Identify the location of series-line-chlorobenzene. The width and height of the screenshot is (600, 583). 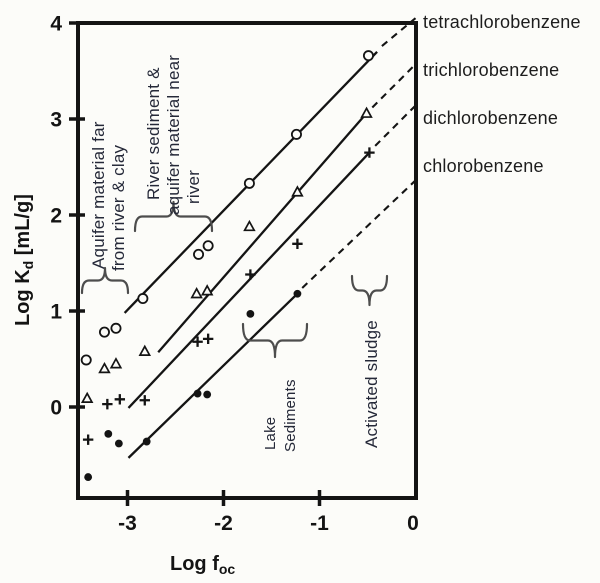
(213, 375).